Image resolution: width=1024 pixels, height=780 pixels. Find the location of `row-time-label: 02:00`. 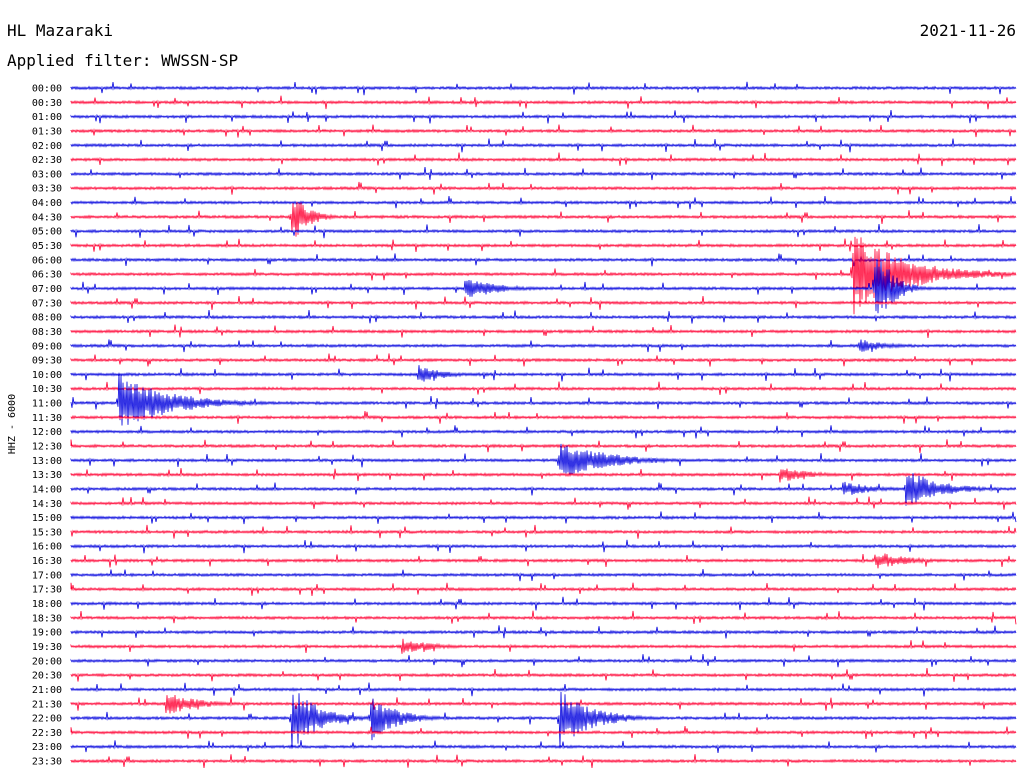

row-time-label: 02:00 is located at coordinates (47, 146).